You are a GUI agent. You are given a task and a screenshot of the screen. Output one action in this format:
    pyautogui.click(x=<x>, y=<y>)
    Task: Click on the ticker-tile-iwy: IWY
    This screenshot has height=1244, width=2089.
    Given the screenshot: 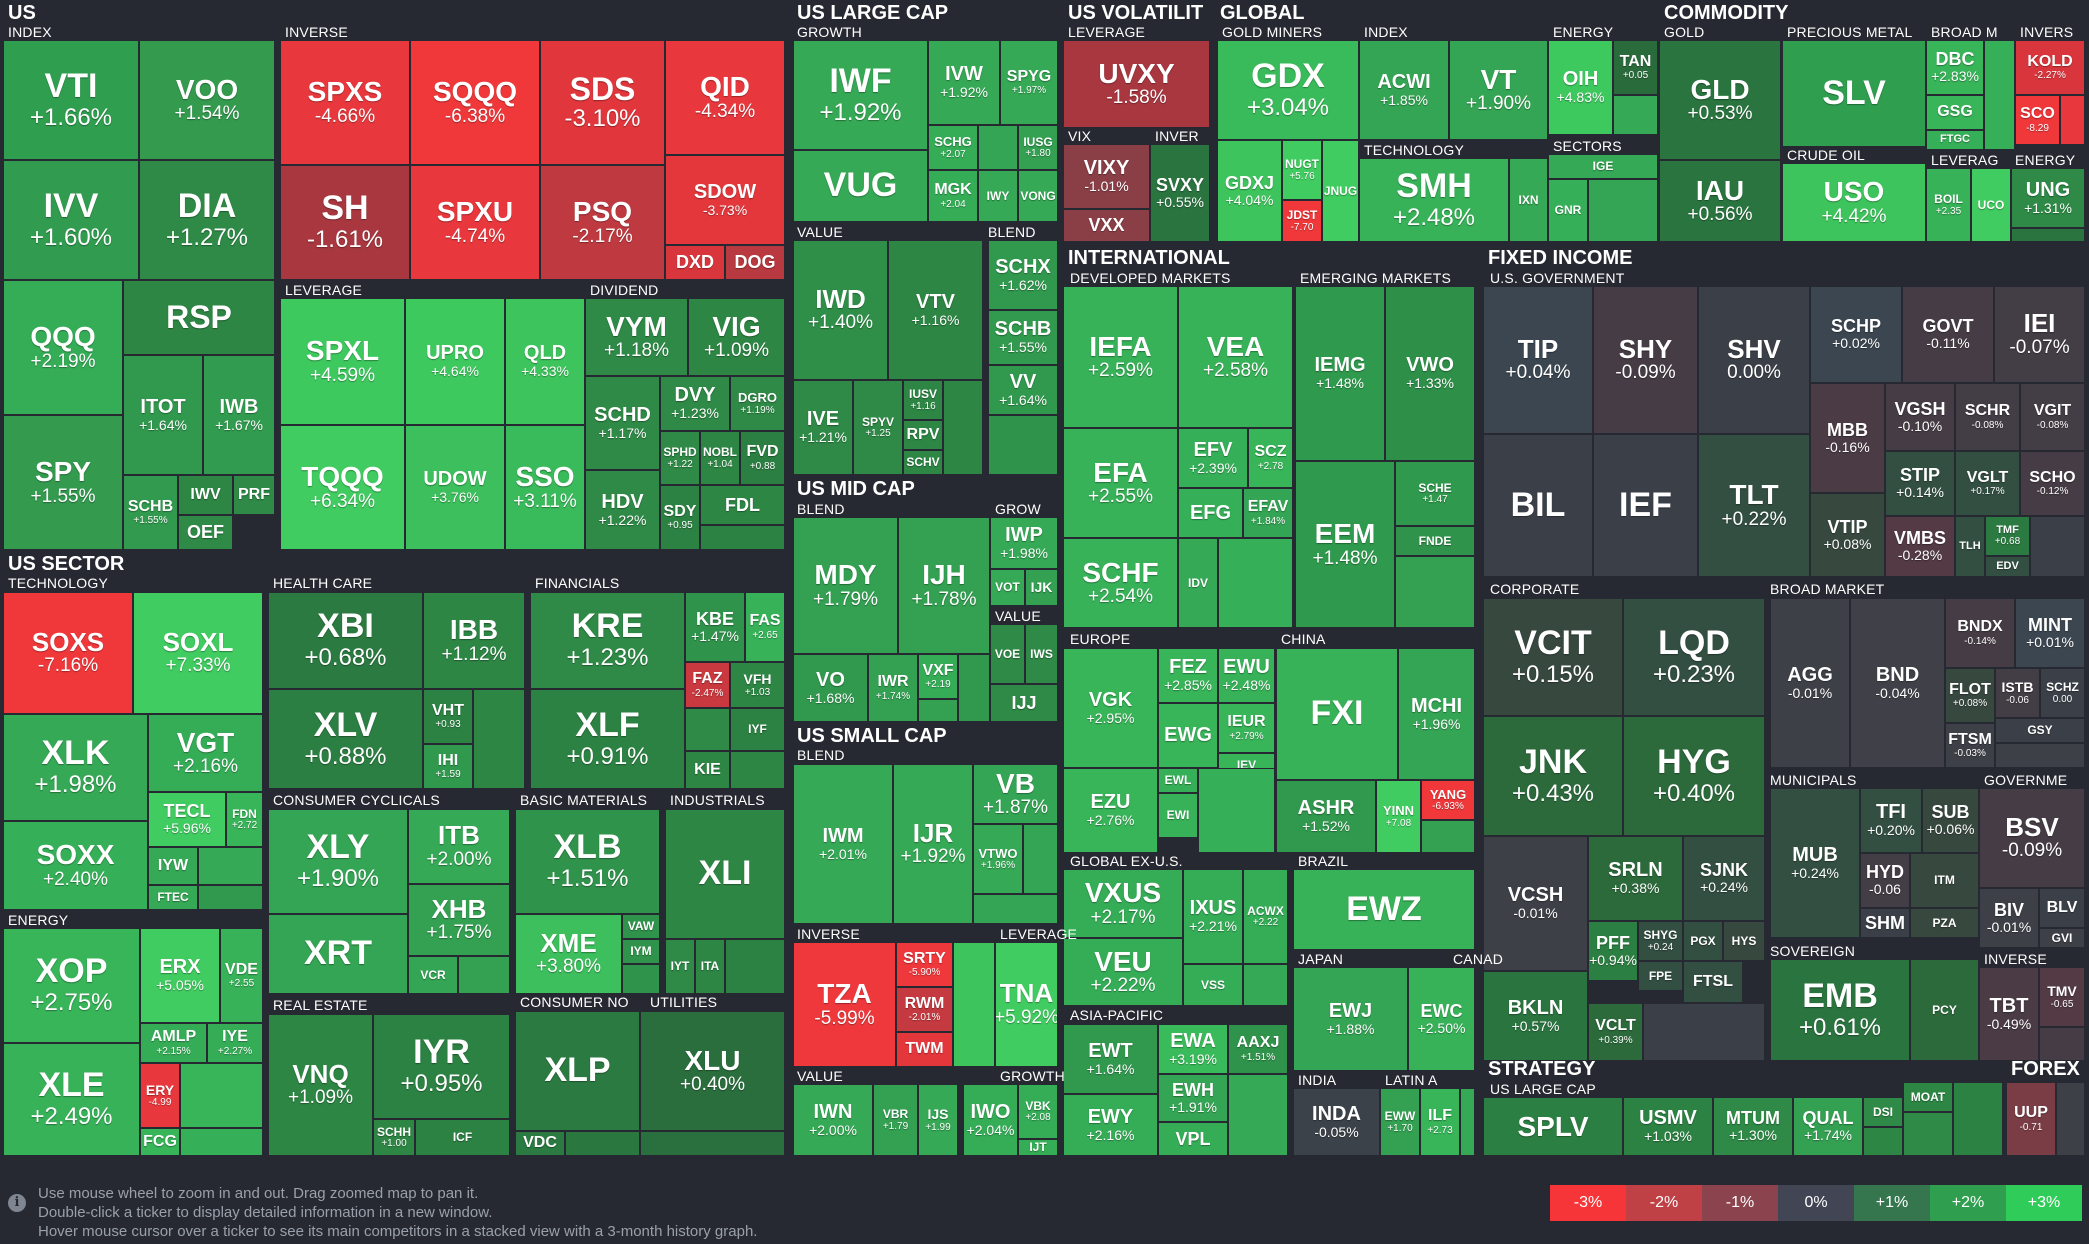 What is the action you would take?
    pyautogui.click(x=998, y=196)
    